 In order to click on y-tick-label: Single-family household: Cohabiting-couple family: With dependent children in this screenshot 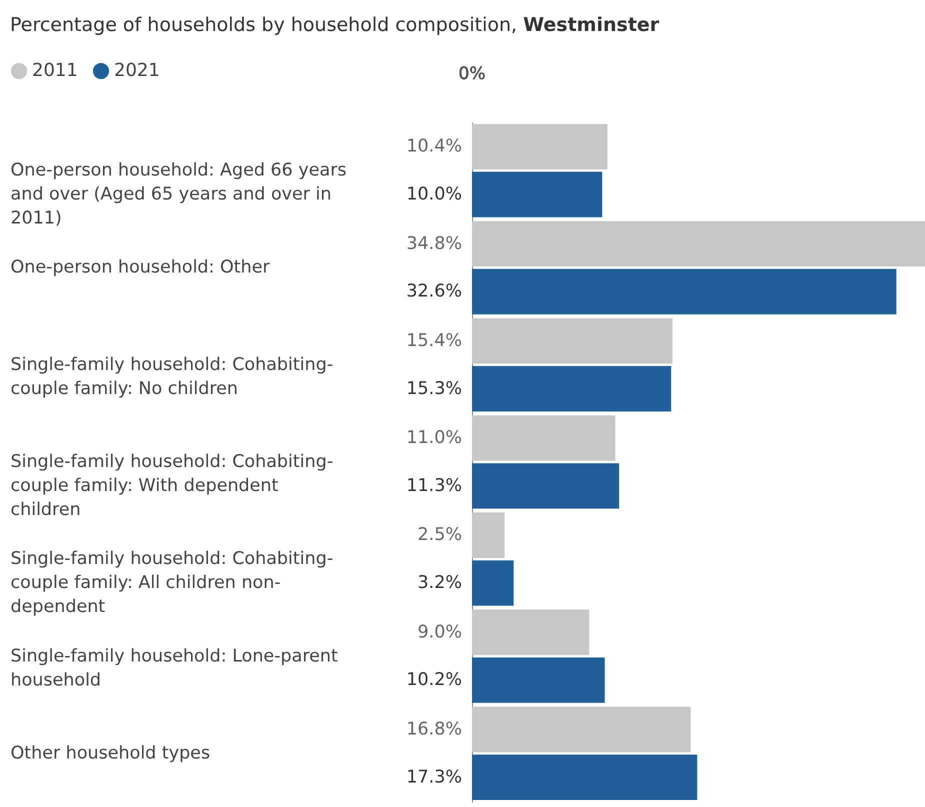, I will do `click(172, 486)`.